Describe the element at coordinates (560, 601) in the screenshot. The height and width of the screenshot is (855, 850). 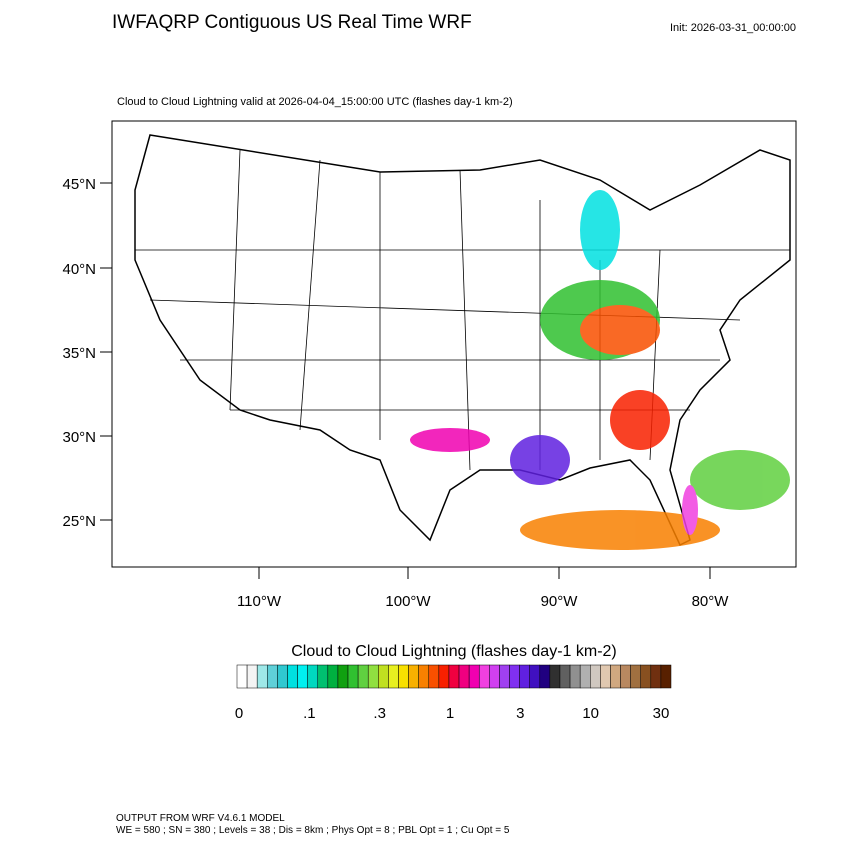
I see `lon-label: 90°W` at that location.